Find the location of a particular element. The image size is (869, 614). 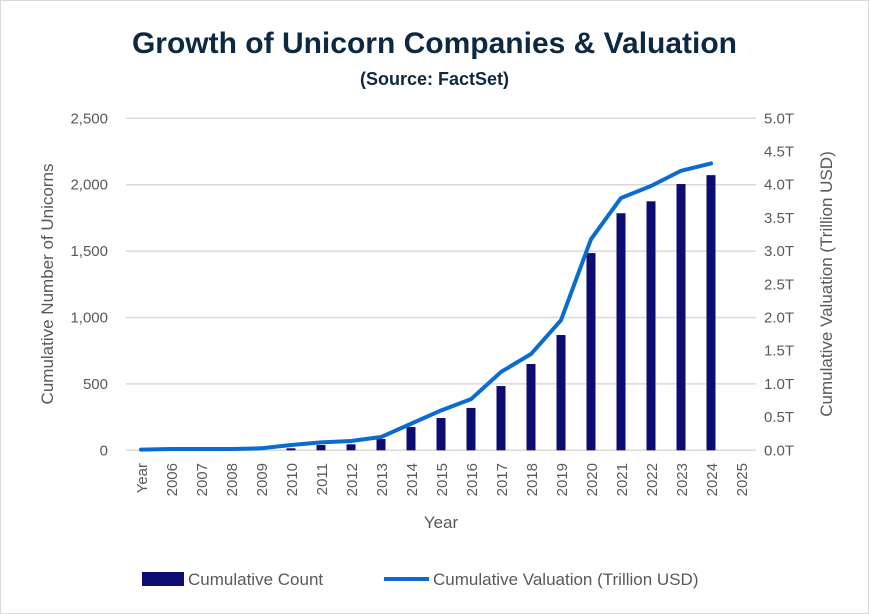

x-tick-label: 2025 is located at coordinates (742, 479).